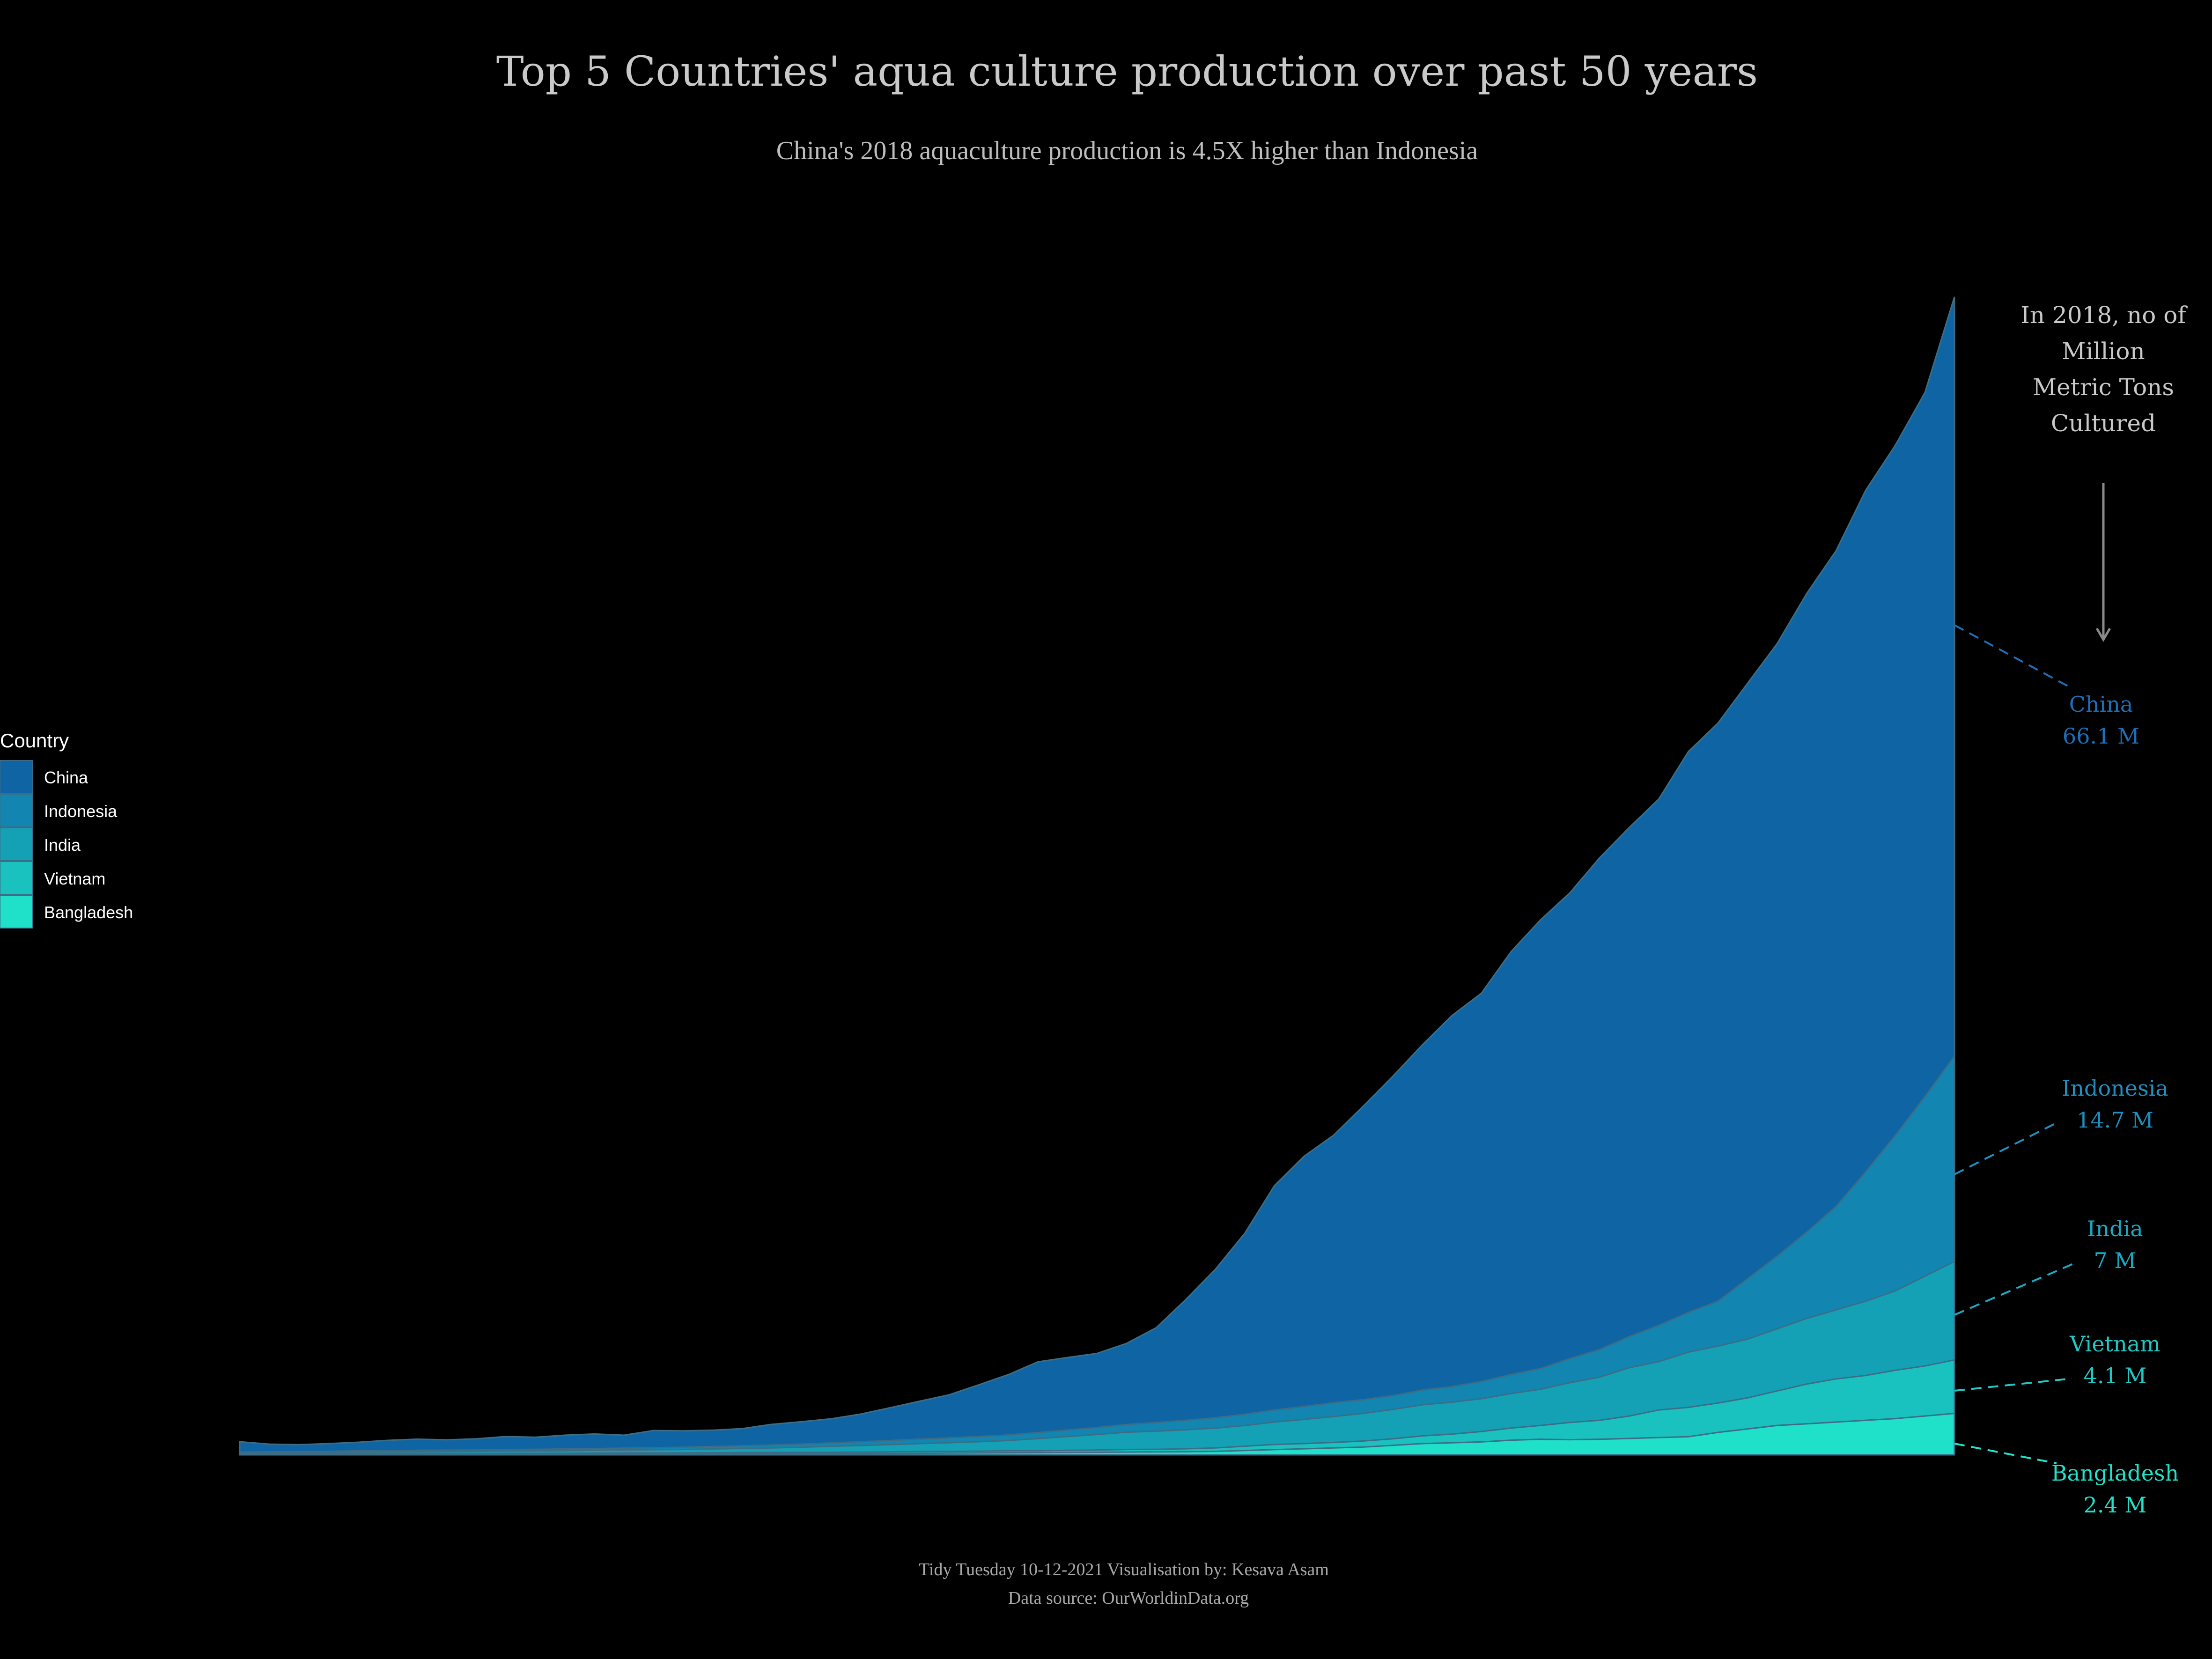 This screenshot has width=2212, height=1659. What do you see at coordinates (16, 810) in the screenshot?
I see `legend-swatch-indonesia` at bounding box center [16, 810].